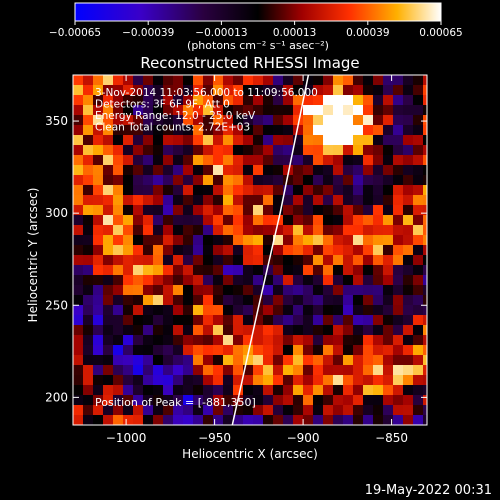 This screenshot has height=500, width=500. What do you see at coordinates (162, 105) in the screenshot?
I see `annotation-line: Detectors: 3F 6F 9F, Att 0` at bounding box center [162, 105].